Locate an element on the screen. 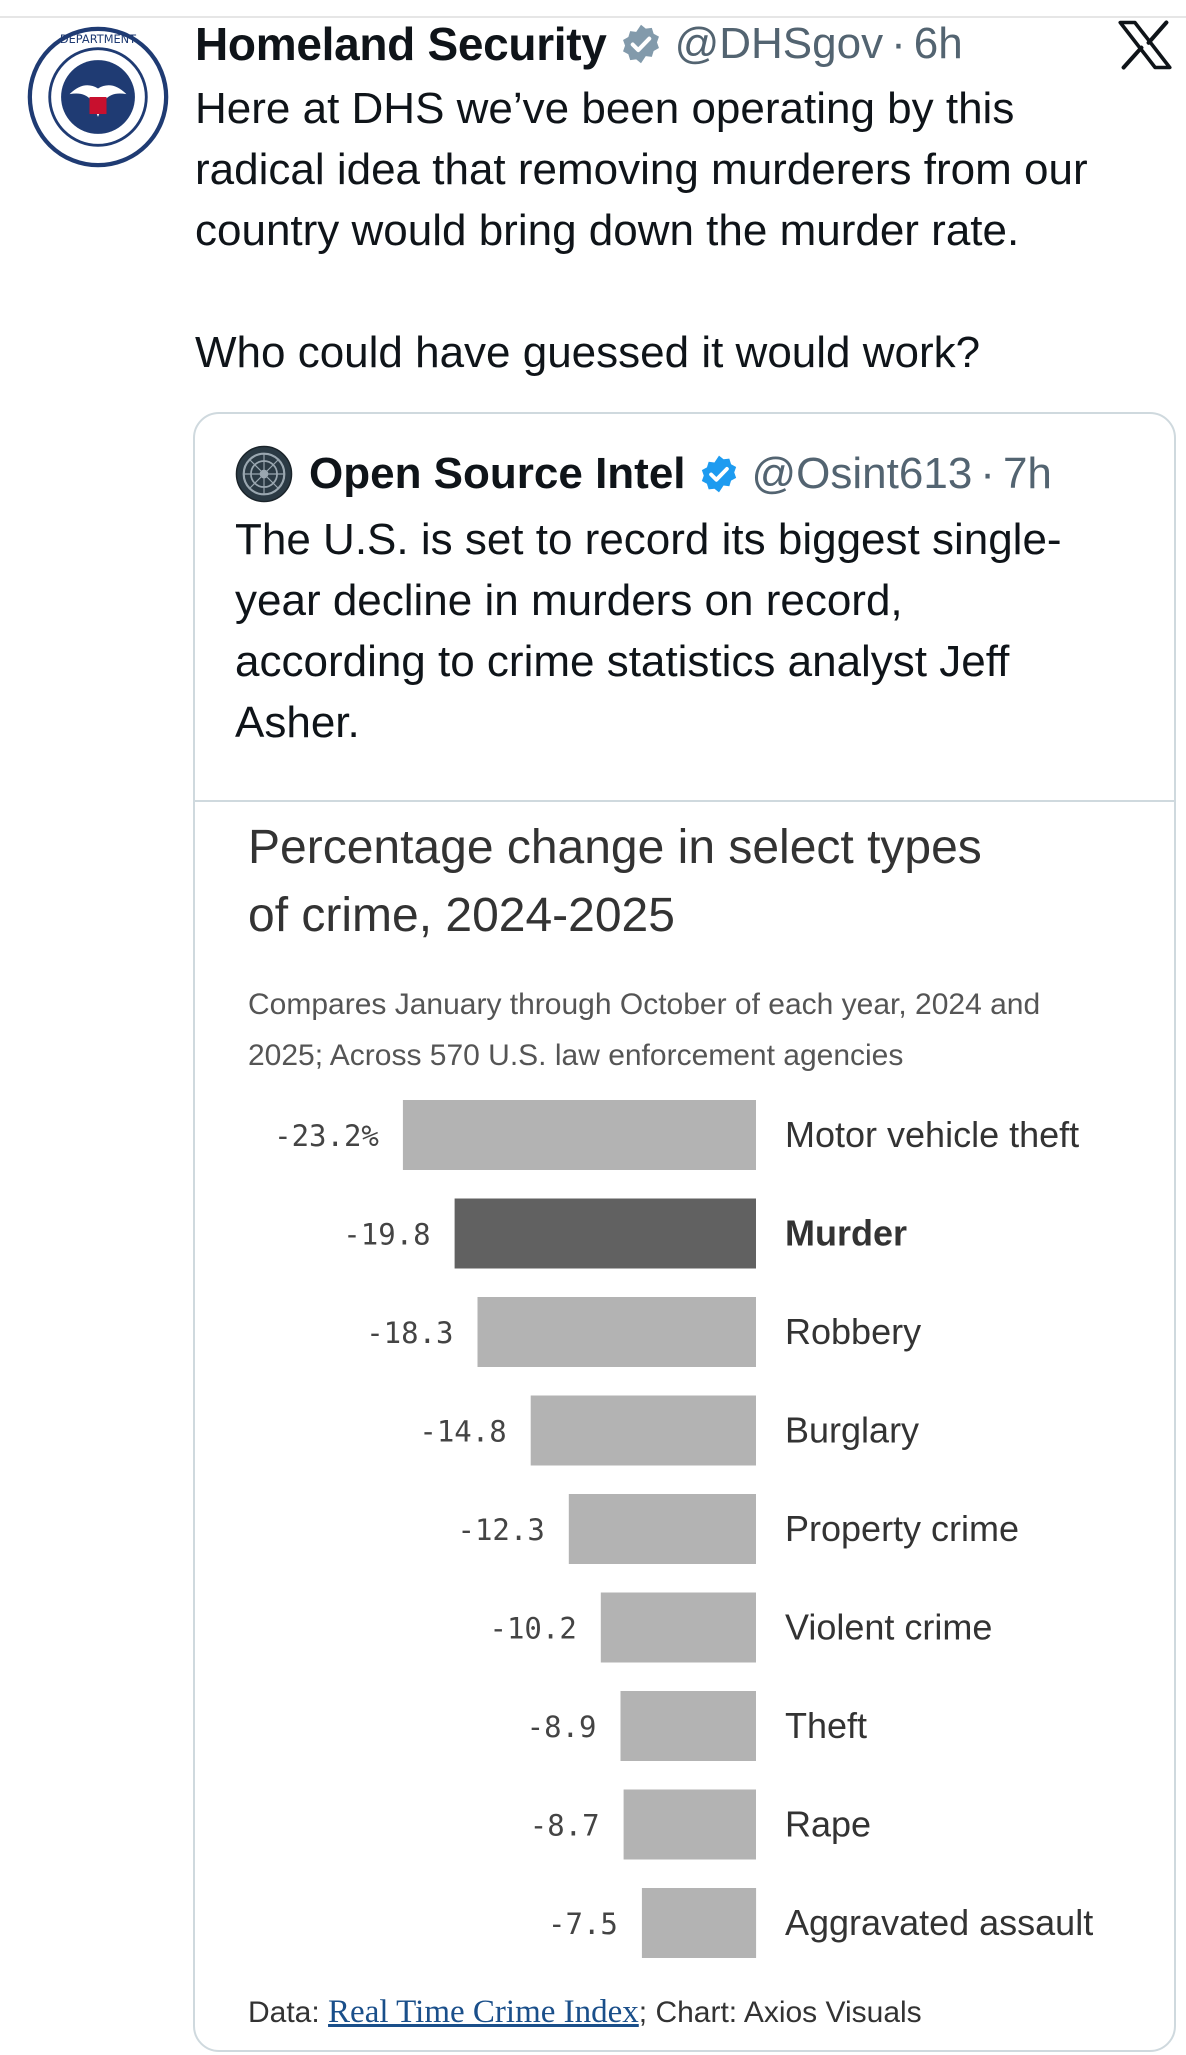 The height and width of the screenshot is (2055, 1186). quote-header: Open Source Intel @Osint613 · 7h is located at coordinates (643, 474).